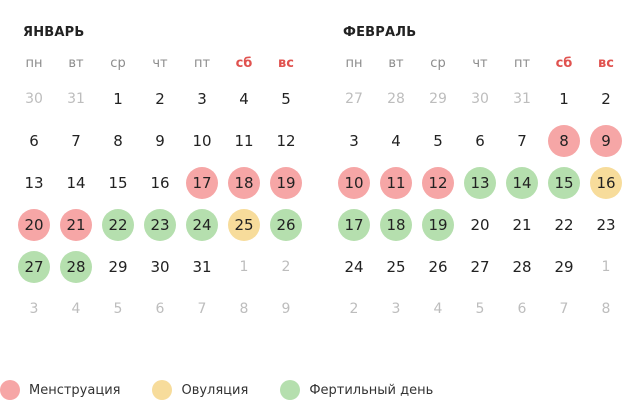 The image size is (640, 412). I want to click on day-number-fertile: 17, so click(354, 225).